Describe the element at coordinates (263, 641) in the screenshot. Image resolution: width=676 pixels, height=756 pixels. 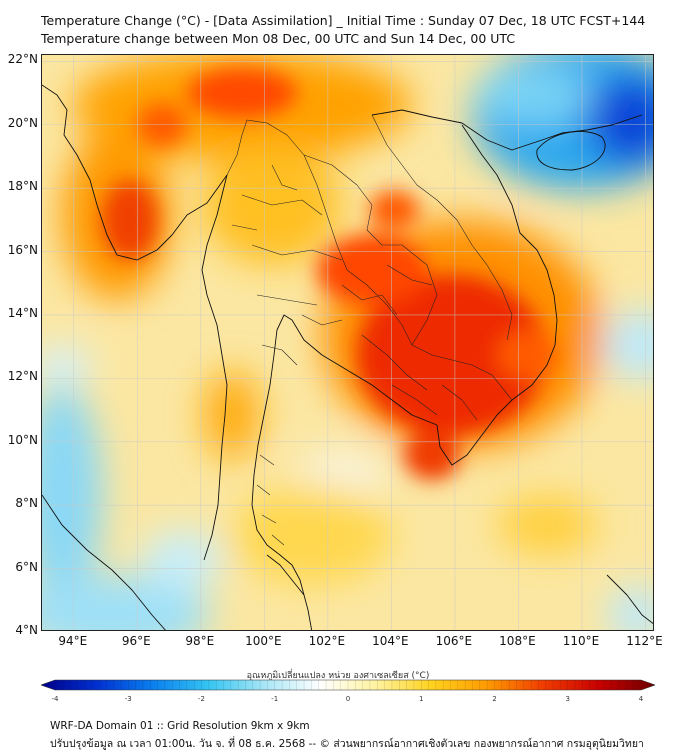
I see `lon-tick-label: 100°E` at that location.